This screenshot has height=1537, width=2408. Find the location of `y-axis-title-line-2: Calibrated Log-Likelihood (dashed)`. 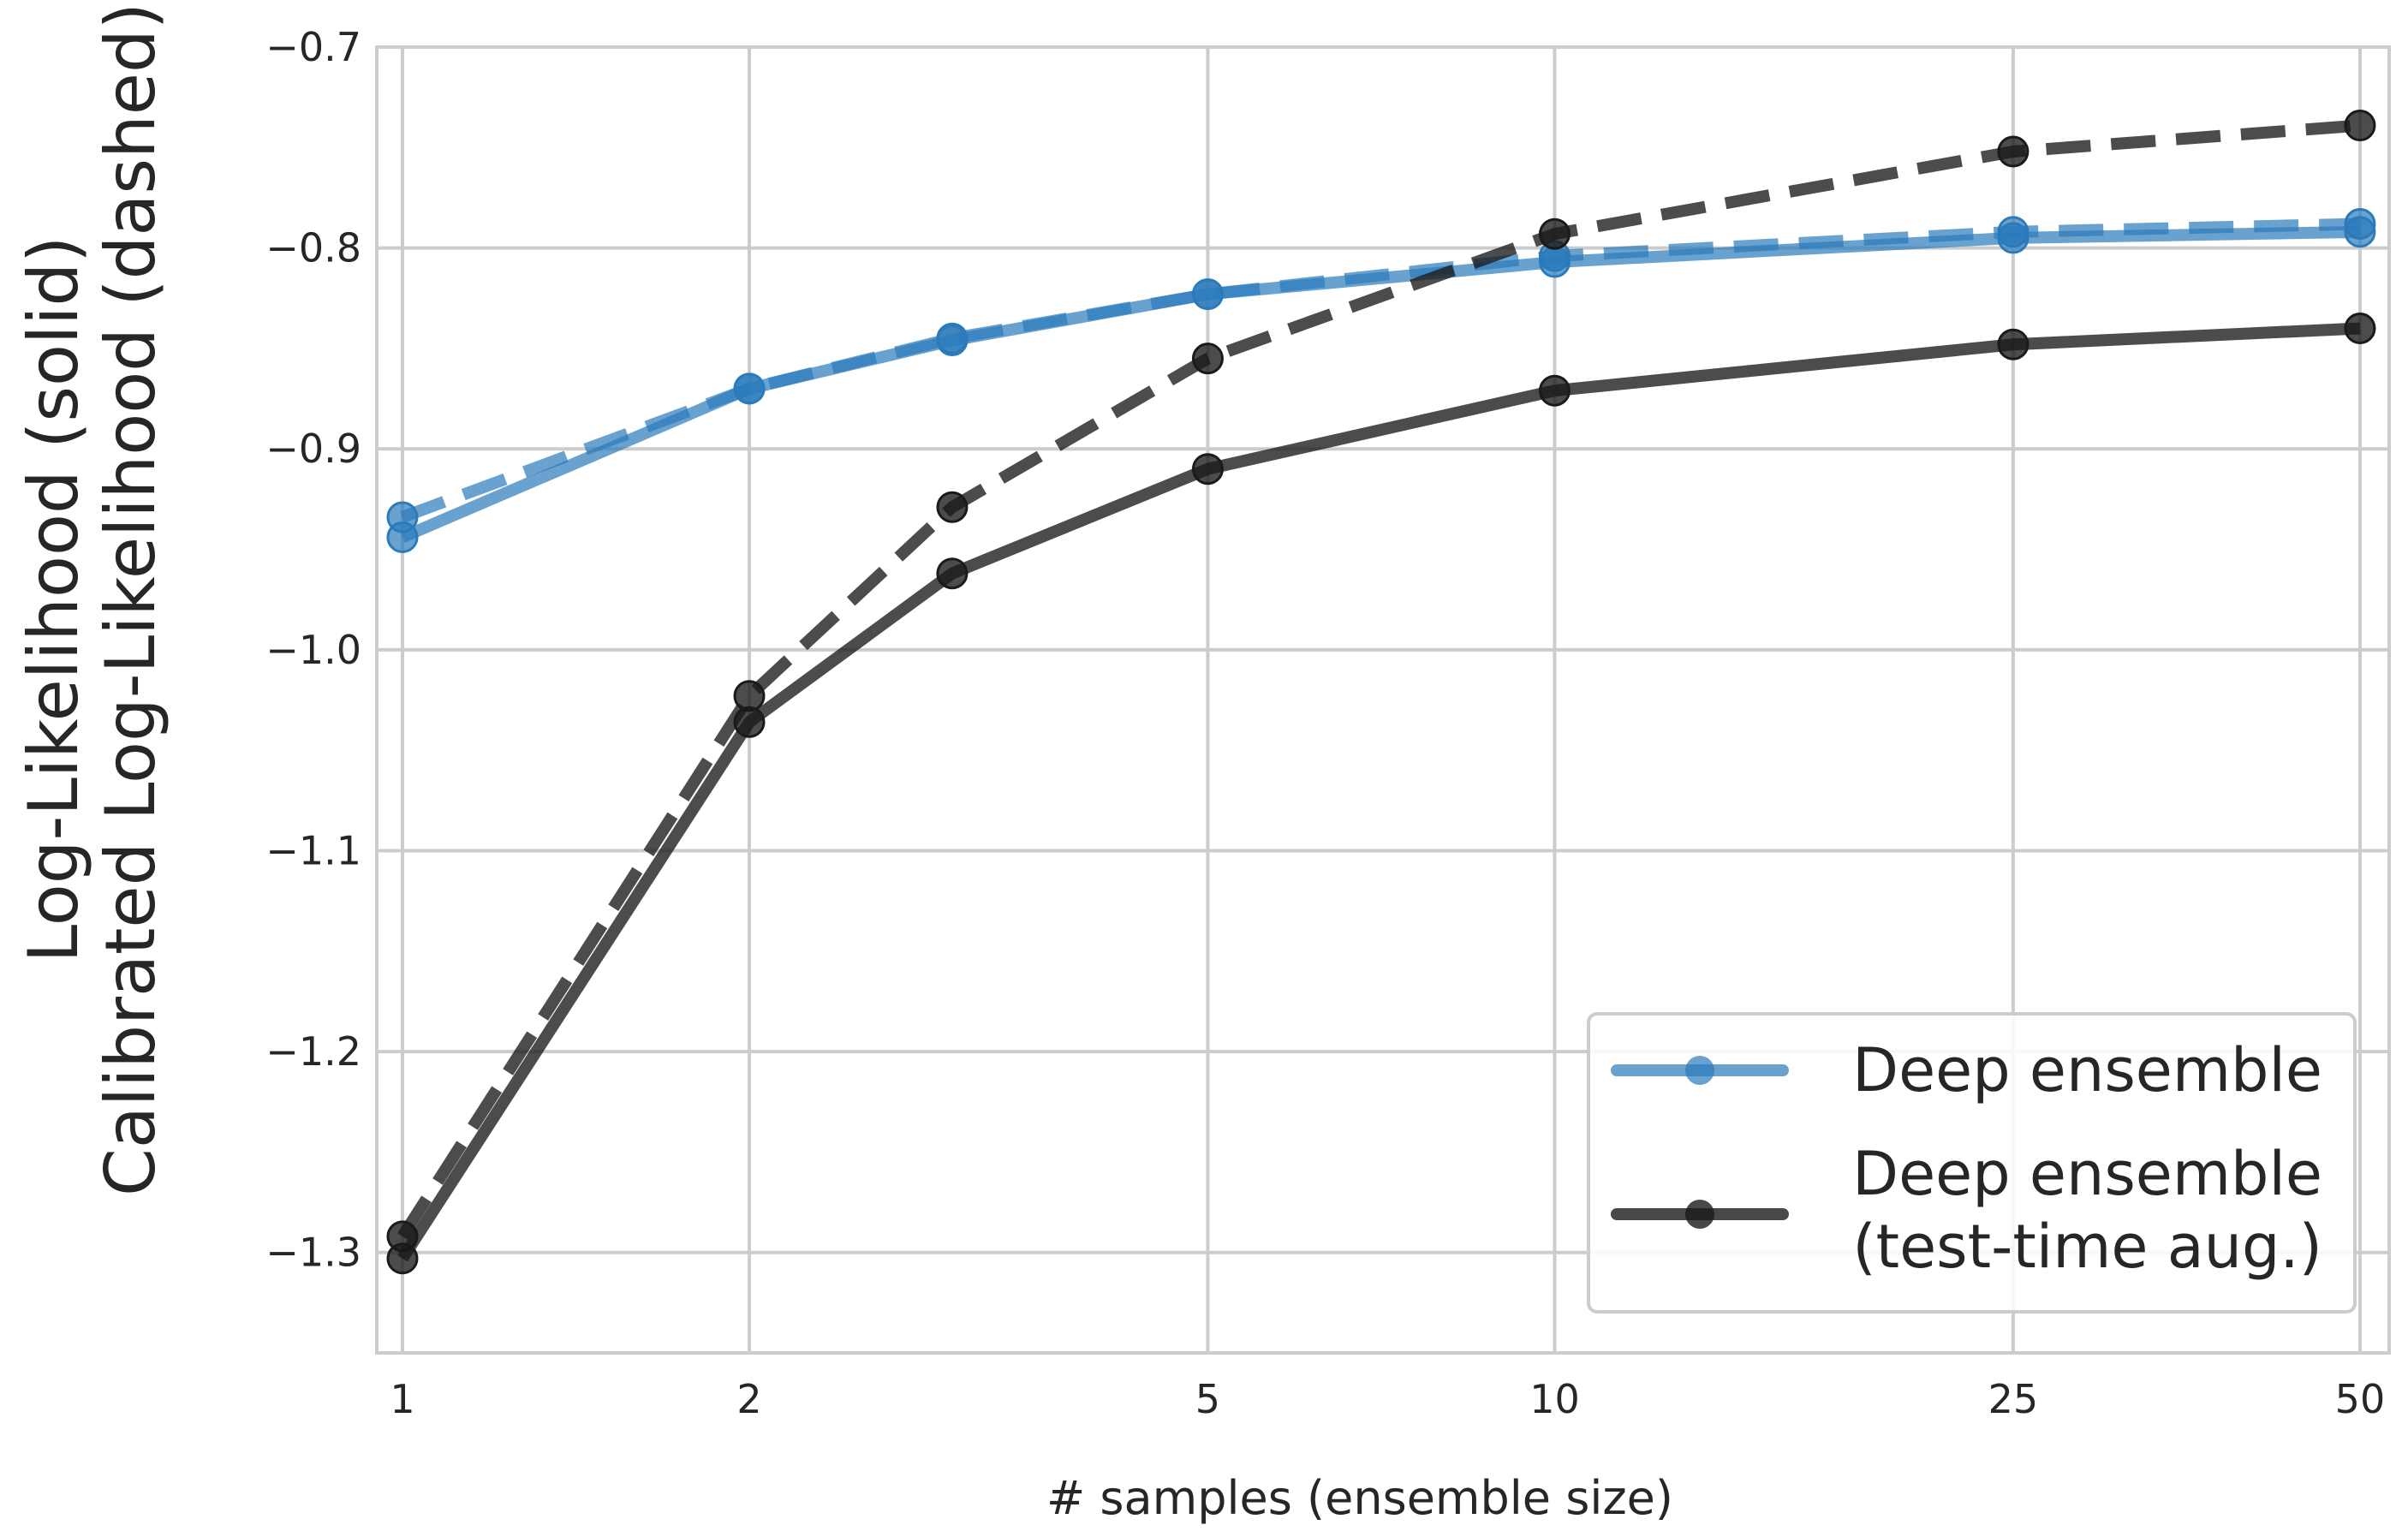

y-axis-title-line-2: Calibrated Log-Likelihood (dashed) is located at coordinates (130, 599).